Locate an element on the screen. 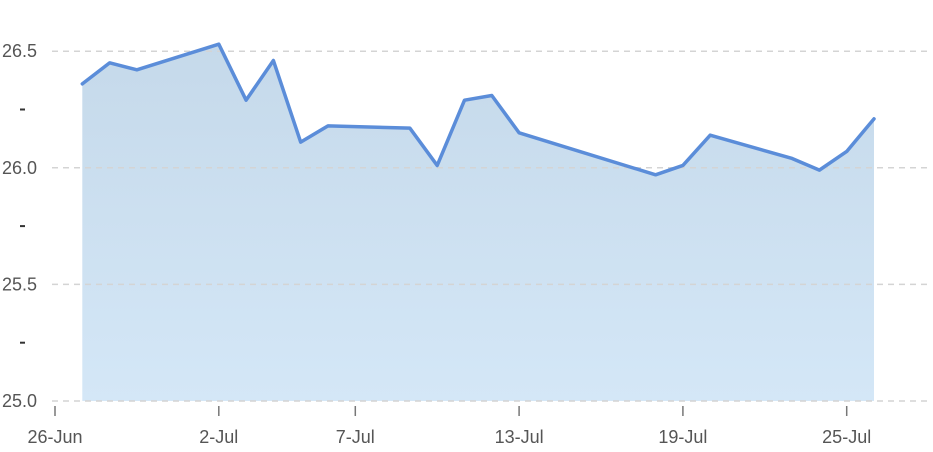 Image resolution: width=933 pixels, height=452 pixels. x-tick-label: 7-Jul is located at coordinates (355, 437).